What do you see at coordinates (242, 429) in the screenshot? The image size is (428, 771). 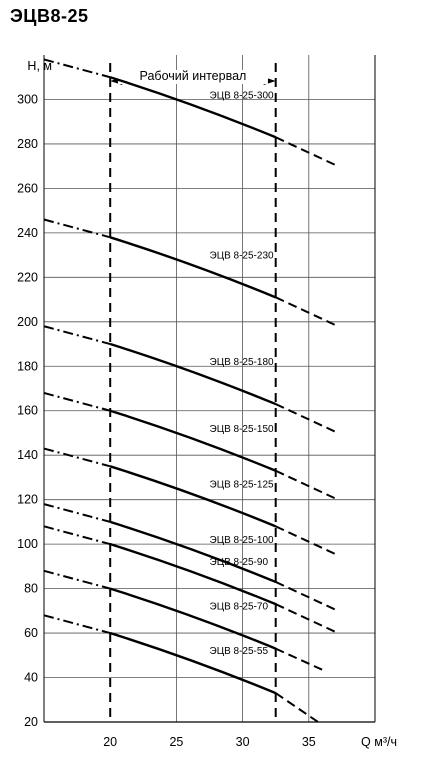 I see `curve-label: ЭЦВ 8-25-150` at bounding box center [242, 429].